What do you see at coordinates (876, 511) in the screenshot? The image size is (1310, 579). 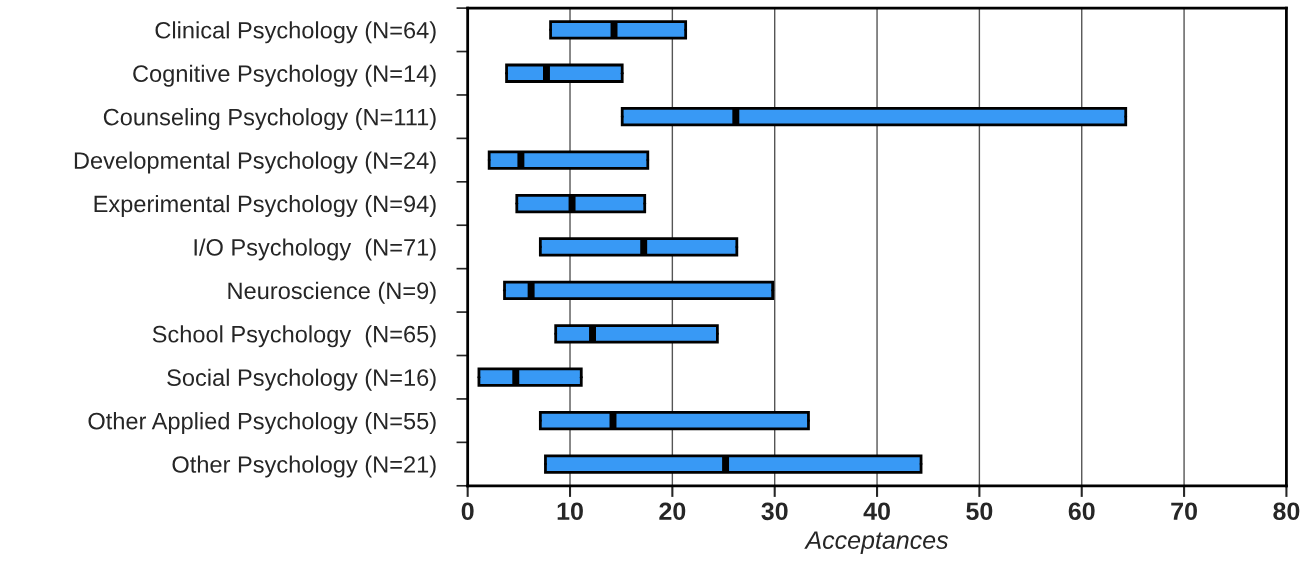 I see `x-tick-label: 40` at bounding box center [876, 511].